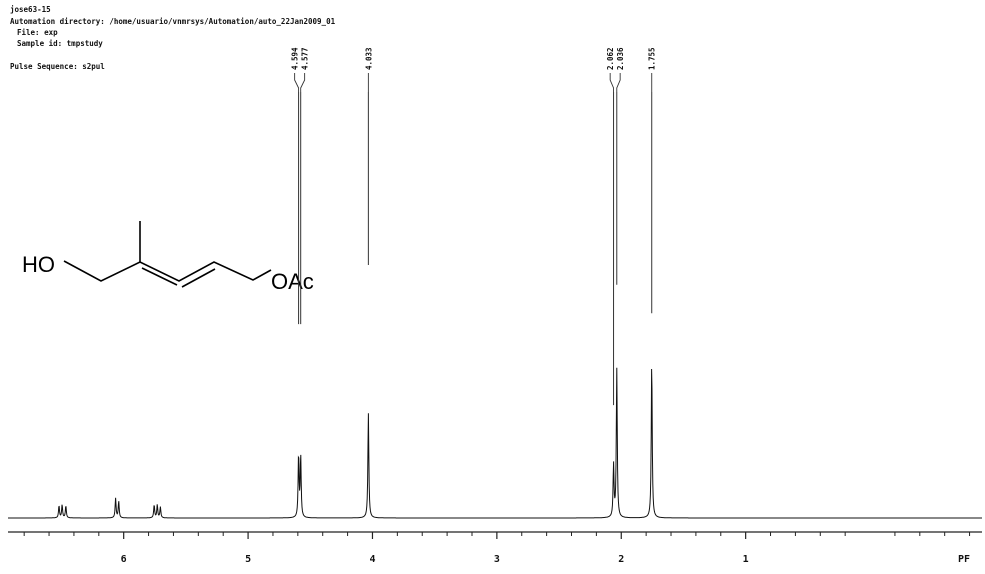 This screenshot has height=574, width=985. Describe the element at coordinates (60, 43) in the screenshot. I see `sample-id: Sample id: tmpstudy` at that location.